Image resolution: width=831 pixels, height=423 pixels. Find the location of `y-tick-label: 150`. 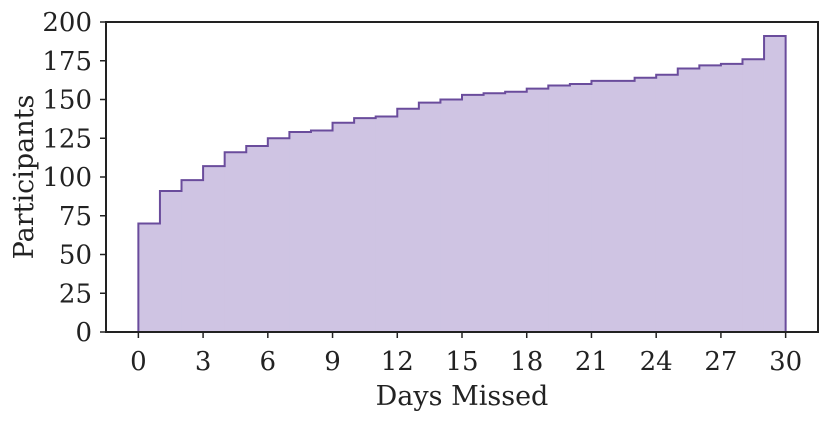

y-tick-label: 150 is located at coordinates (67, 101).